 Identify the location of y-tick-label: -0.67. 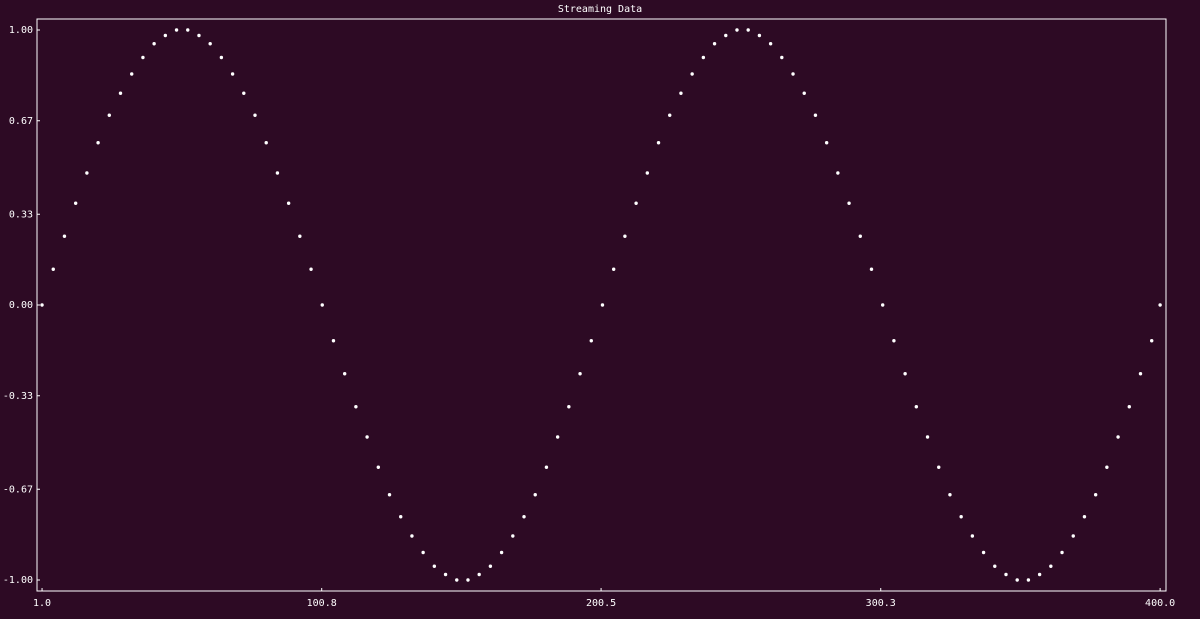
(18, 489).